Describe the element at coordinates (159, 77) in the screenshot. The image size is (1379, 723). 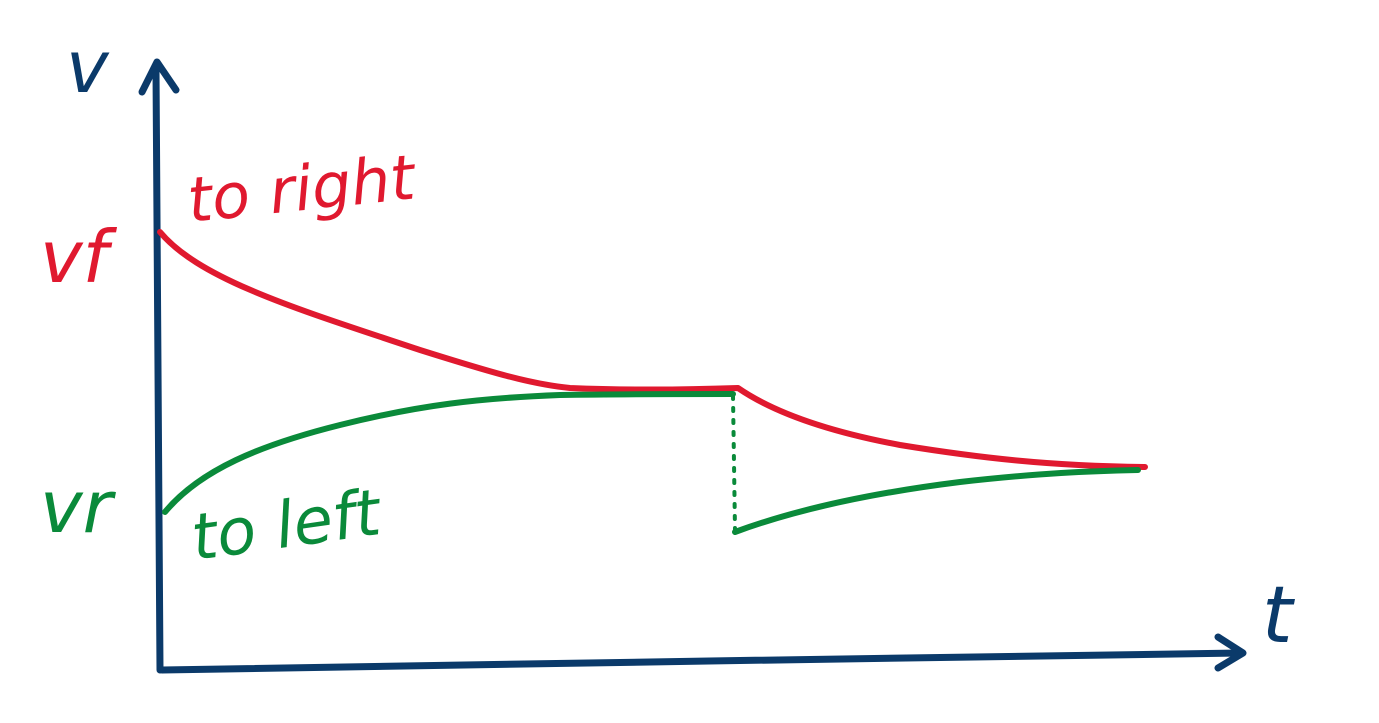
I see `y-axis-arrowhead` at that location.